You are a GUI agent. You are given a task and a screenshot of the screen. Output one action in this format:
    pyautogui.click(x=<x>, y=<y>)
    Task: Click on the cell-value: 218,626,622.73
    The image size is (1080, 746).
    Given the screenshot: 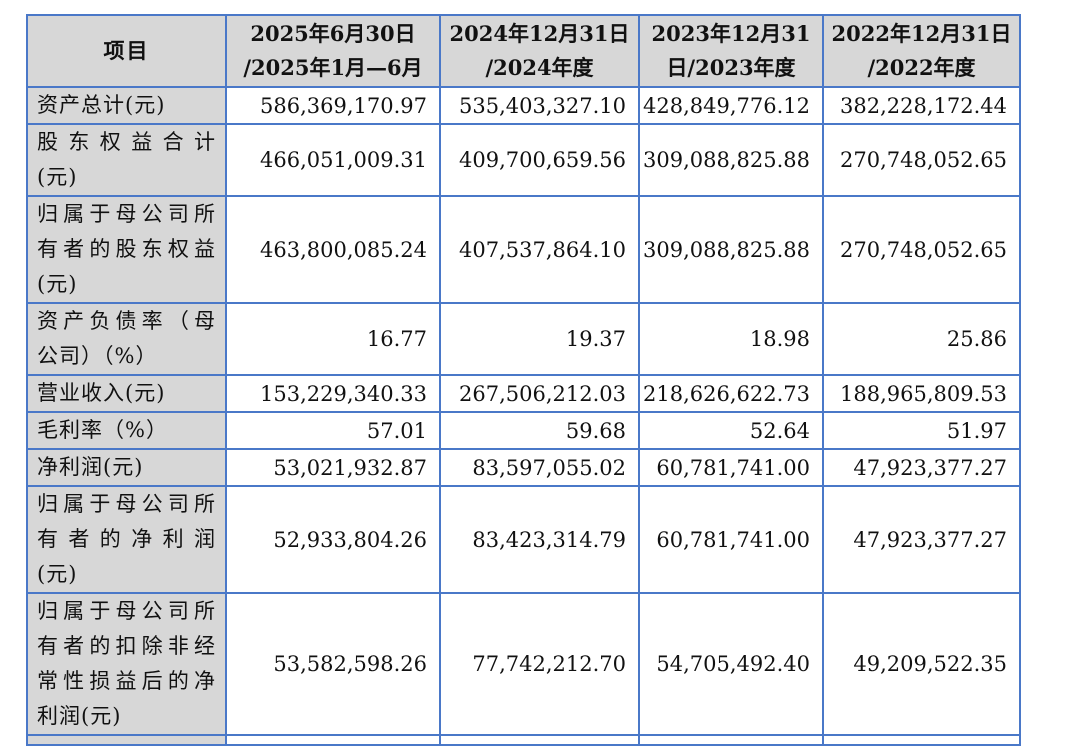 What is the action you would take?
    pyautogui.click(x=731, y=393)
    